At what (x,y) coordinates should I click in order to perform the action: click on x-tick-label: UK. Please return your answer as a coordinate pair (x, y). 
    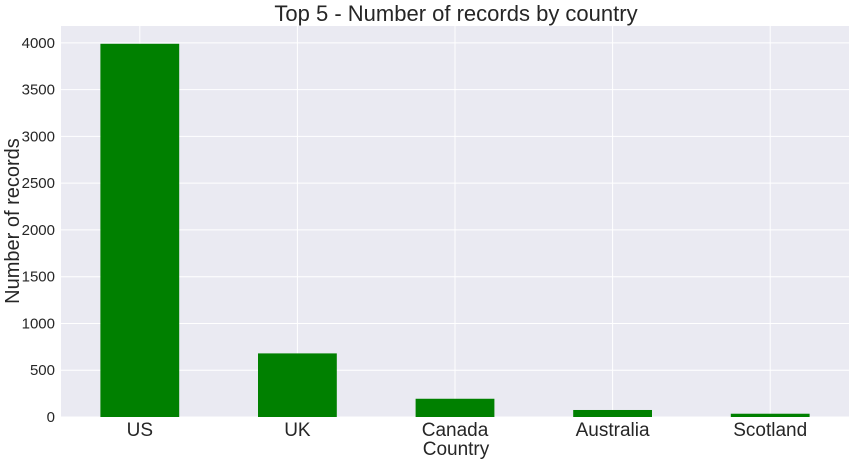
    Looking at the image, I should click on (297, 430).